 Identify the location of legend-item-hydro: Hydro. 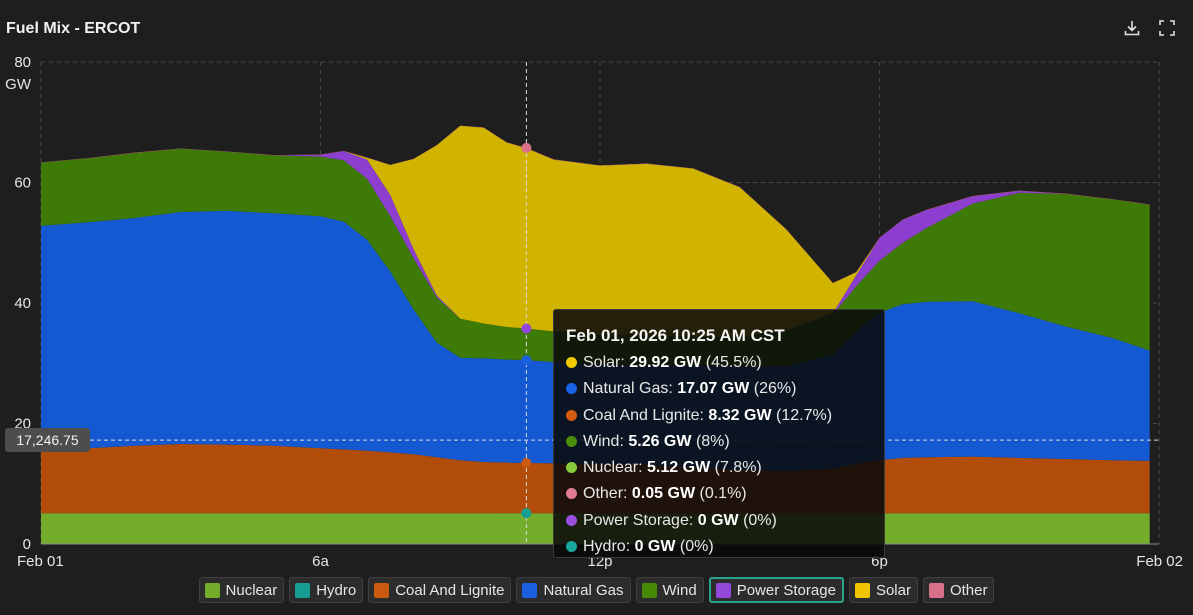
(326, 590).